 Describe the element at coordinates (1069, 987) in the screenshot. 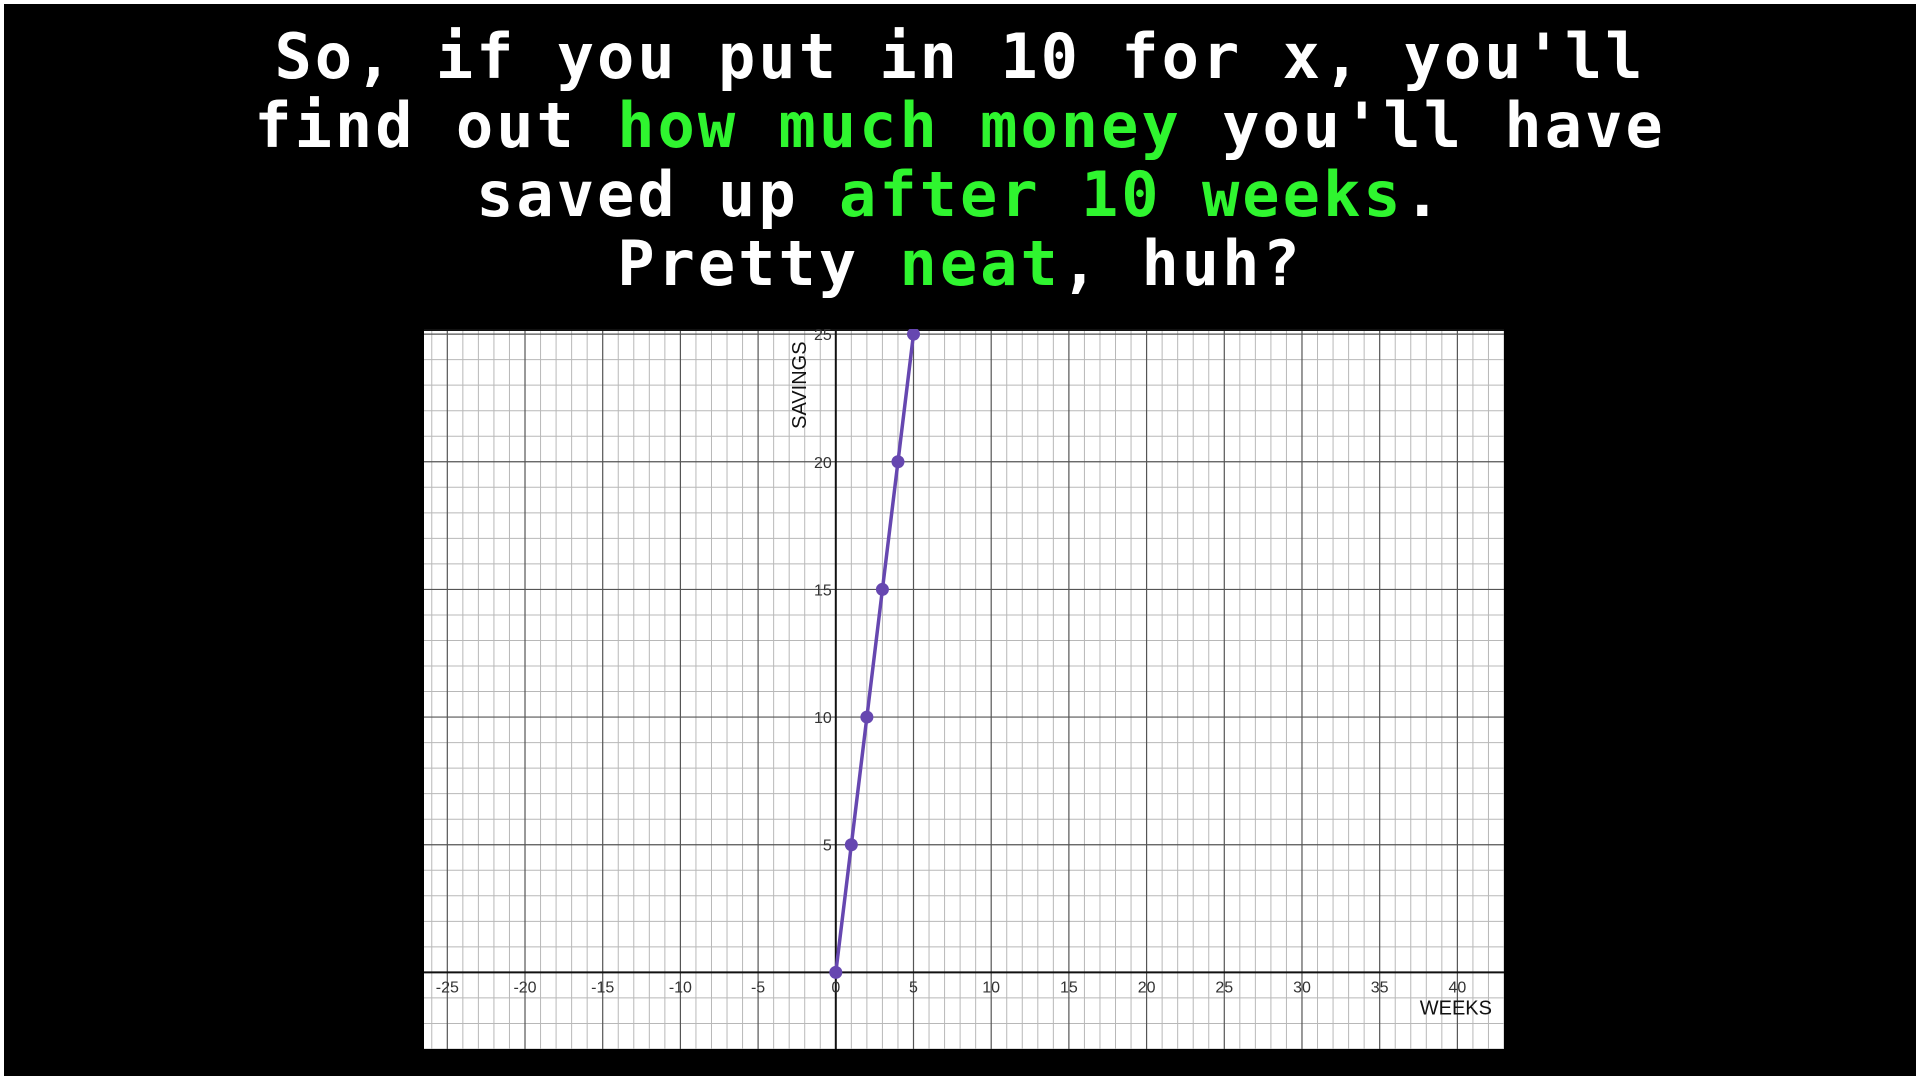

I see `x-tick-label: 15` at that location.